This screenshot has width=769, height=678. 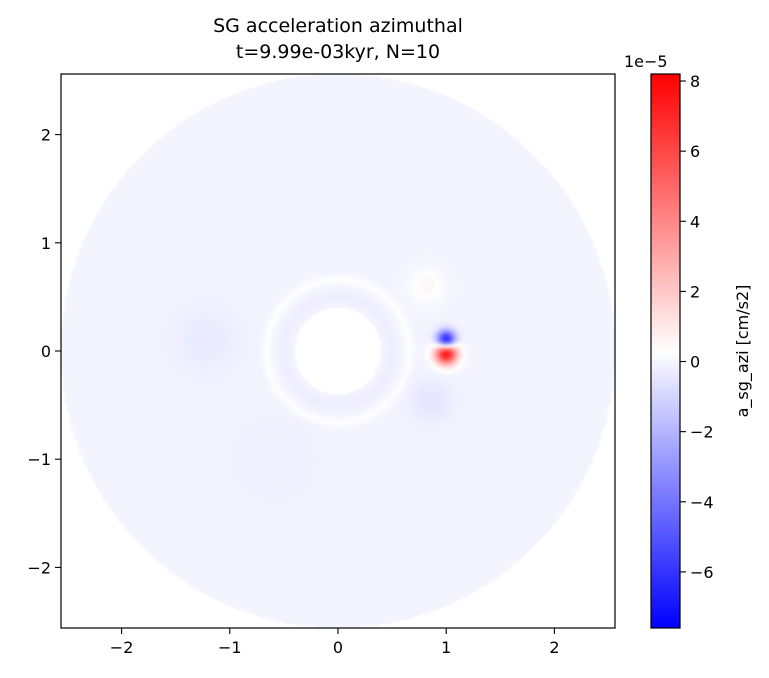 What do you see at coordinates (695, 81) in the screenshot?
I see `colorbar-tick-label: 8` at bounding box center [695, 81].